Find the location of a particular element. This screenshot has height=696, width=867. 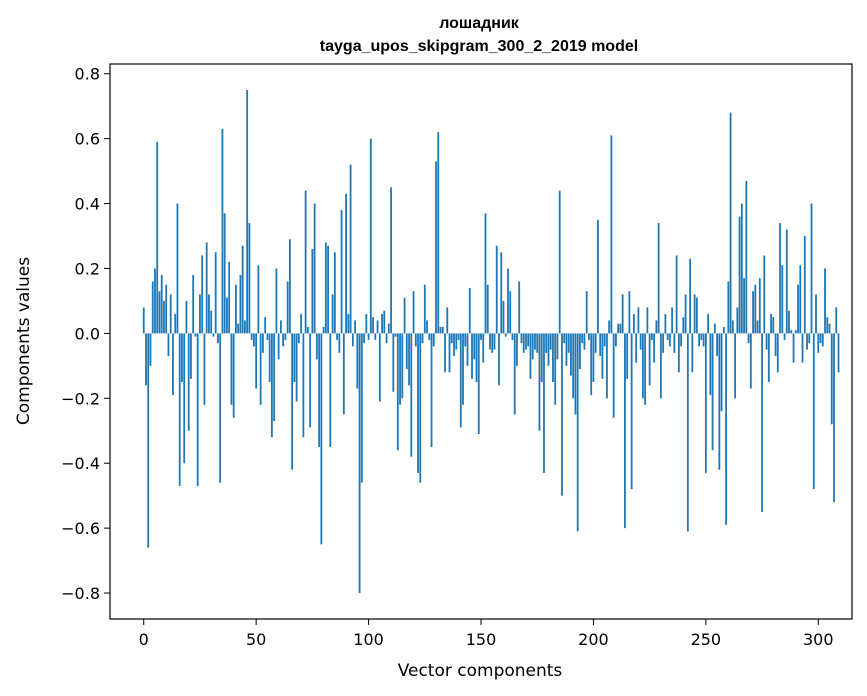

x-tick-label: 200 is located at coordinates (593, 639).